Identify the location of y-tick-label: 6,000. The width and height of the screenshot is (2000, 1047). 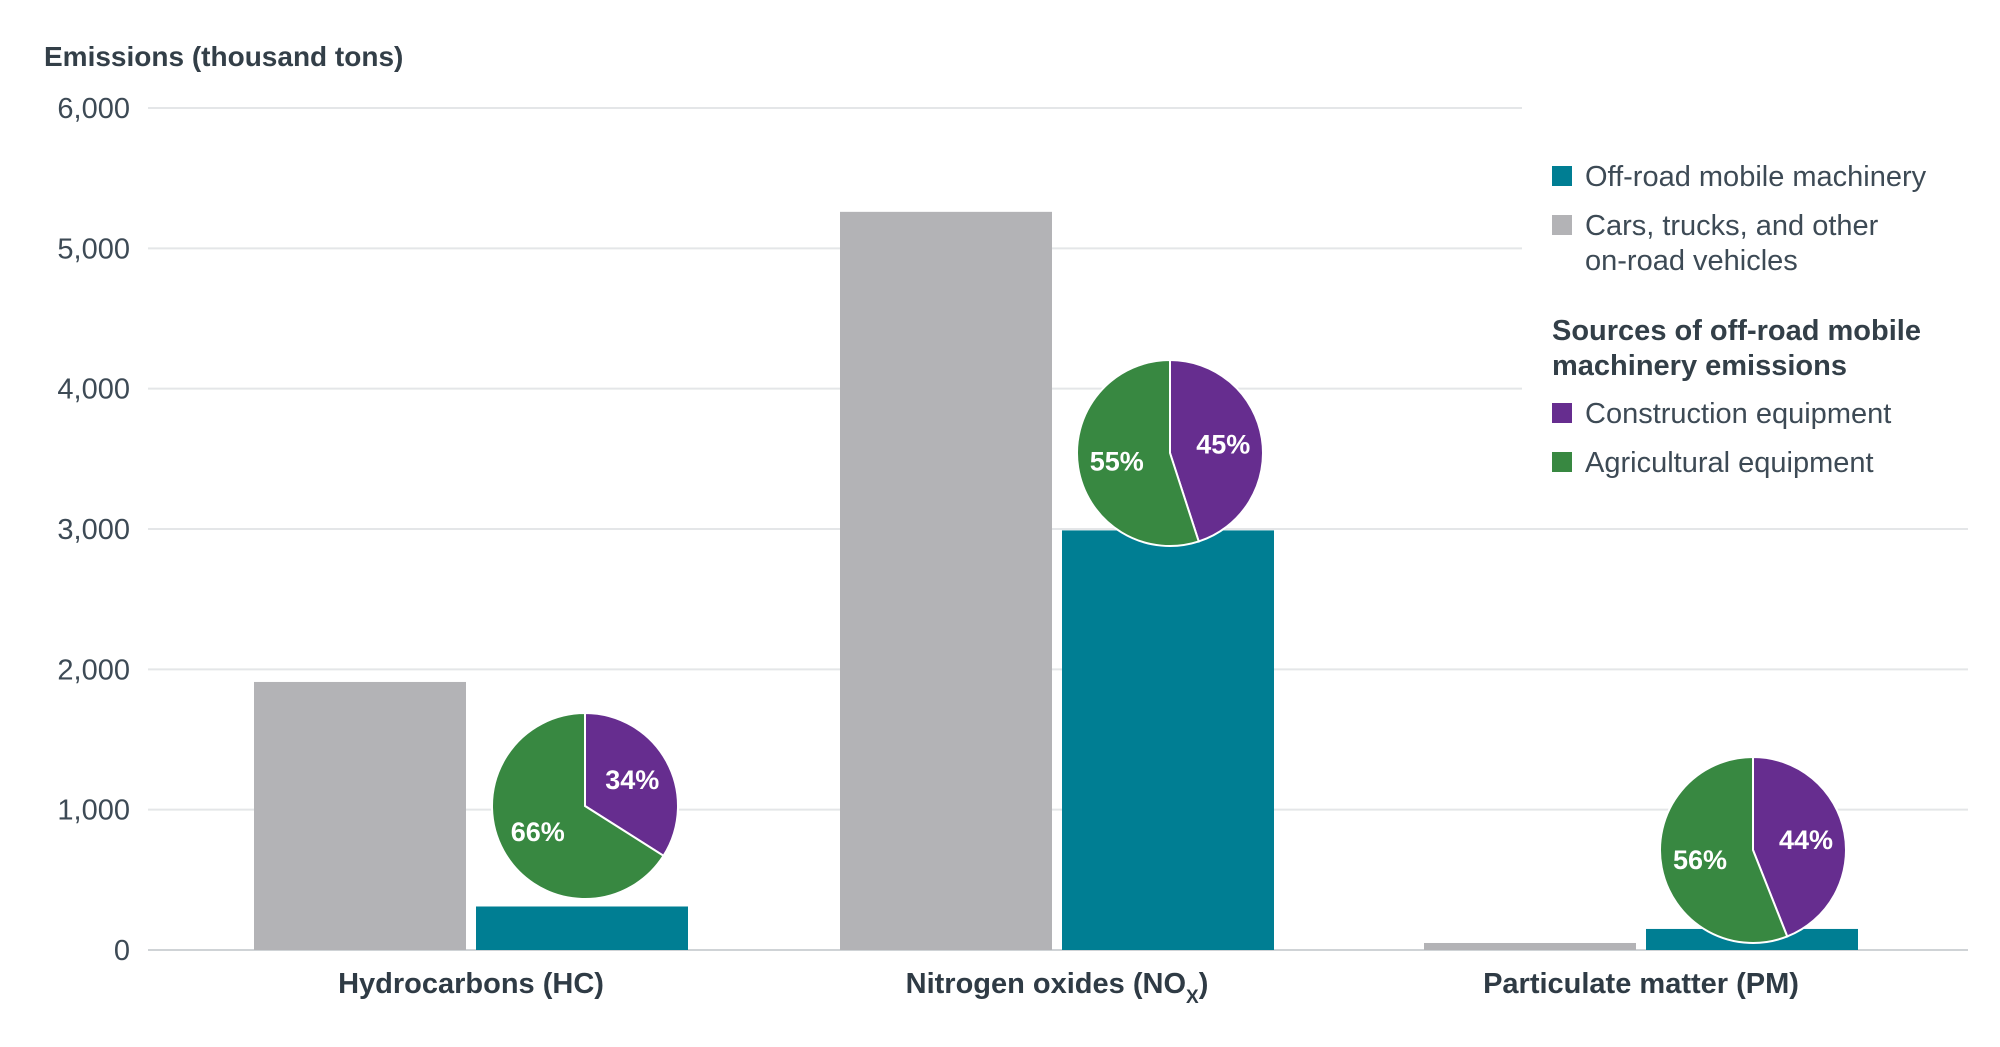
(93, 109).